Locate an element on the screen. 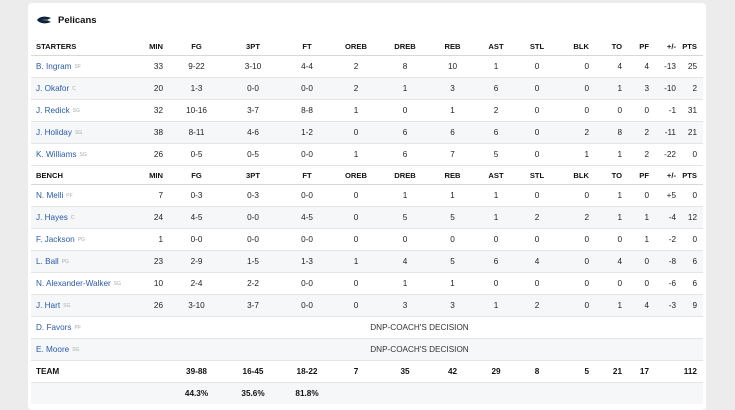 The width and height of the screenshot is (735, 410). player-link: K. Williams is located at coordinates (56, 154).